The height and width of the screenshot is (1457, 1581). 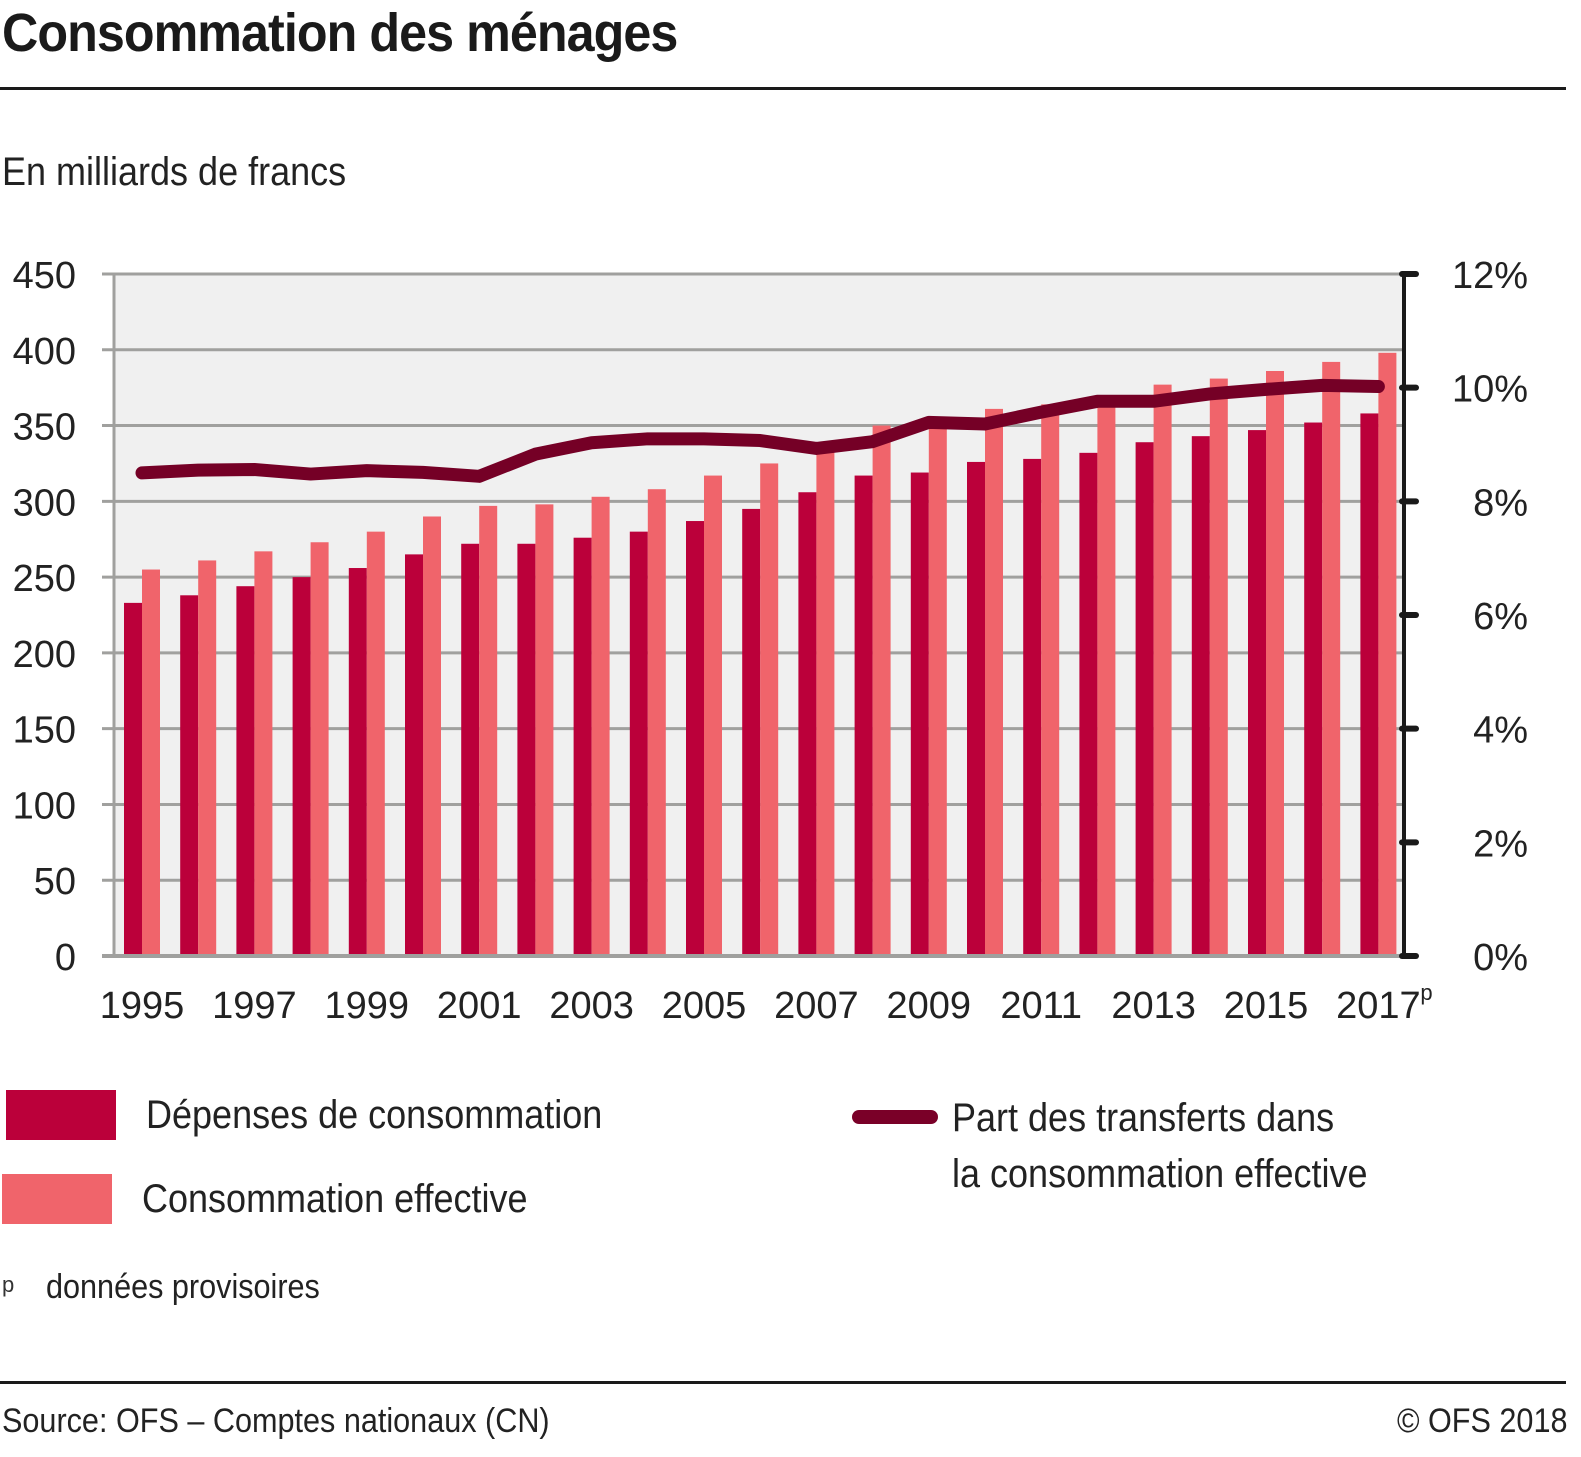 I want to click on y-right-tick-label-4: 4%, so click(x=1500, y=731).